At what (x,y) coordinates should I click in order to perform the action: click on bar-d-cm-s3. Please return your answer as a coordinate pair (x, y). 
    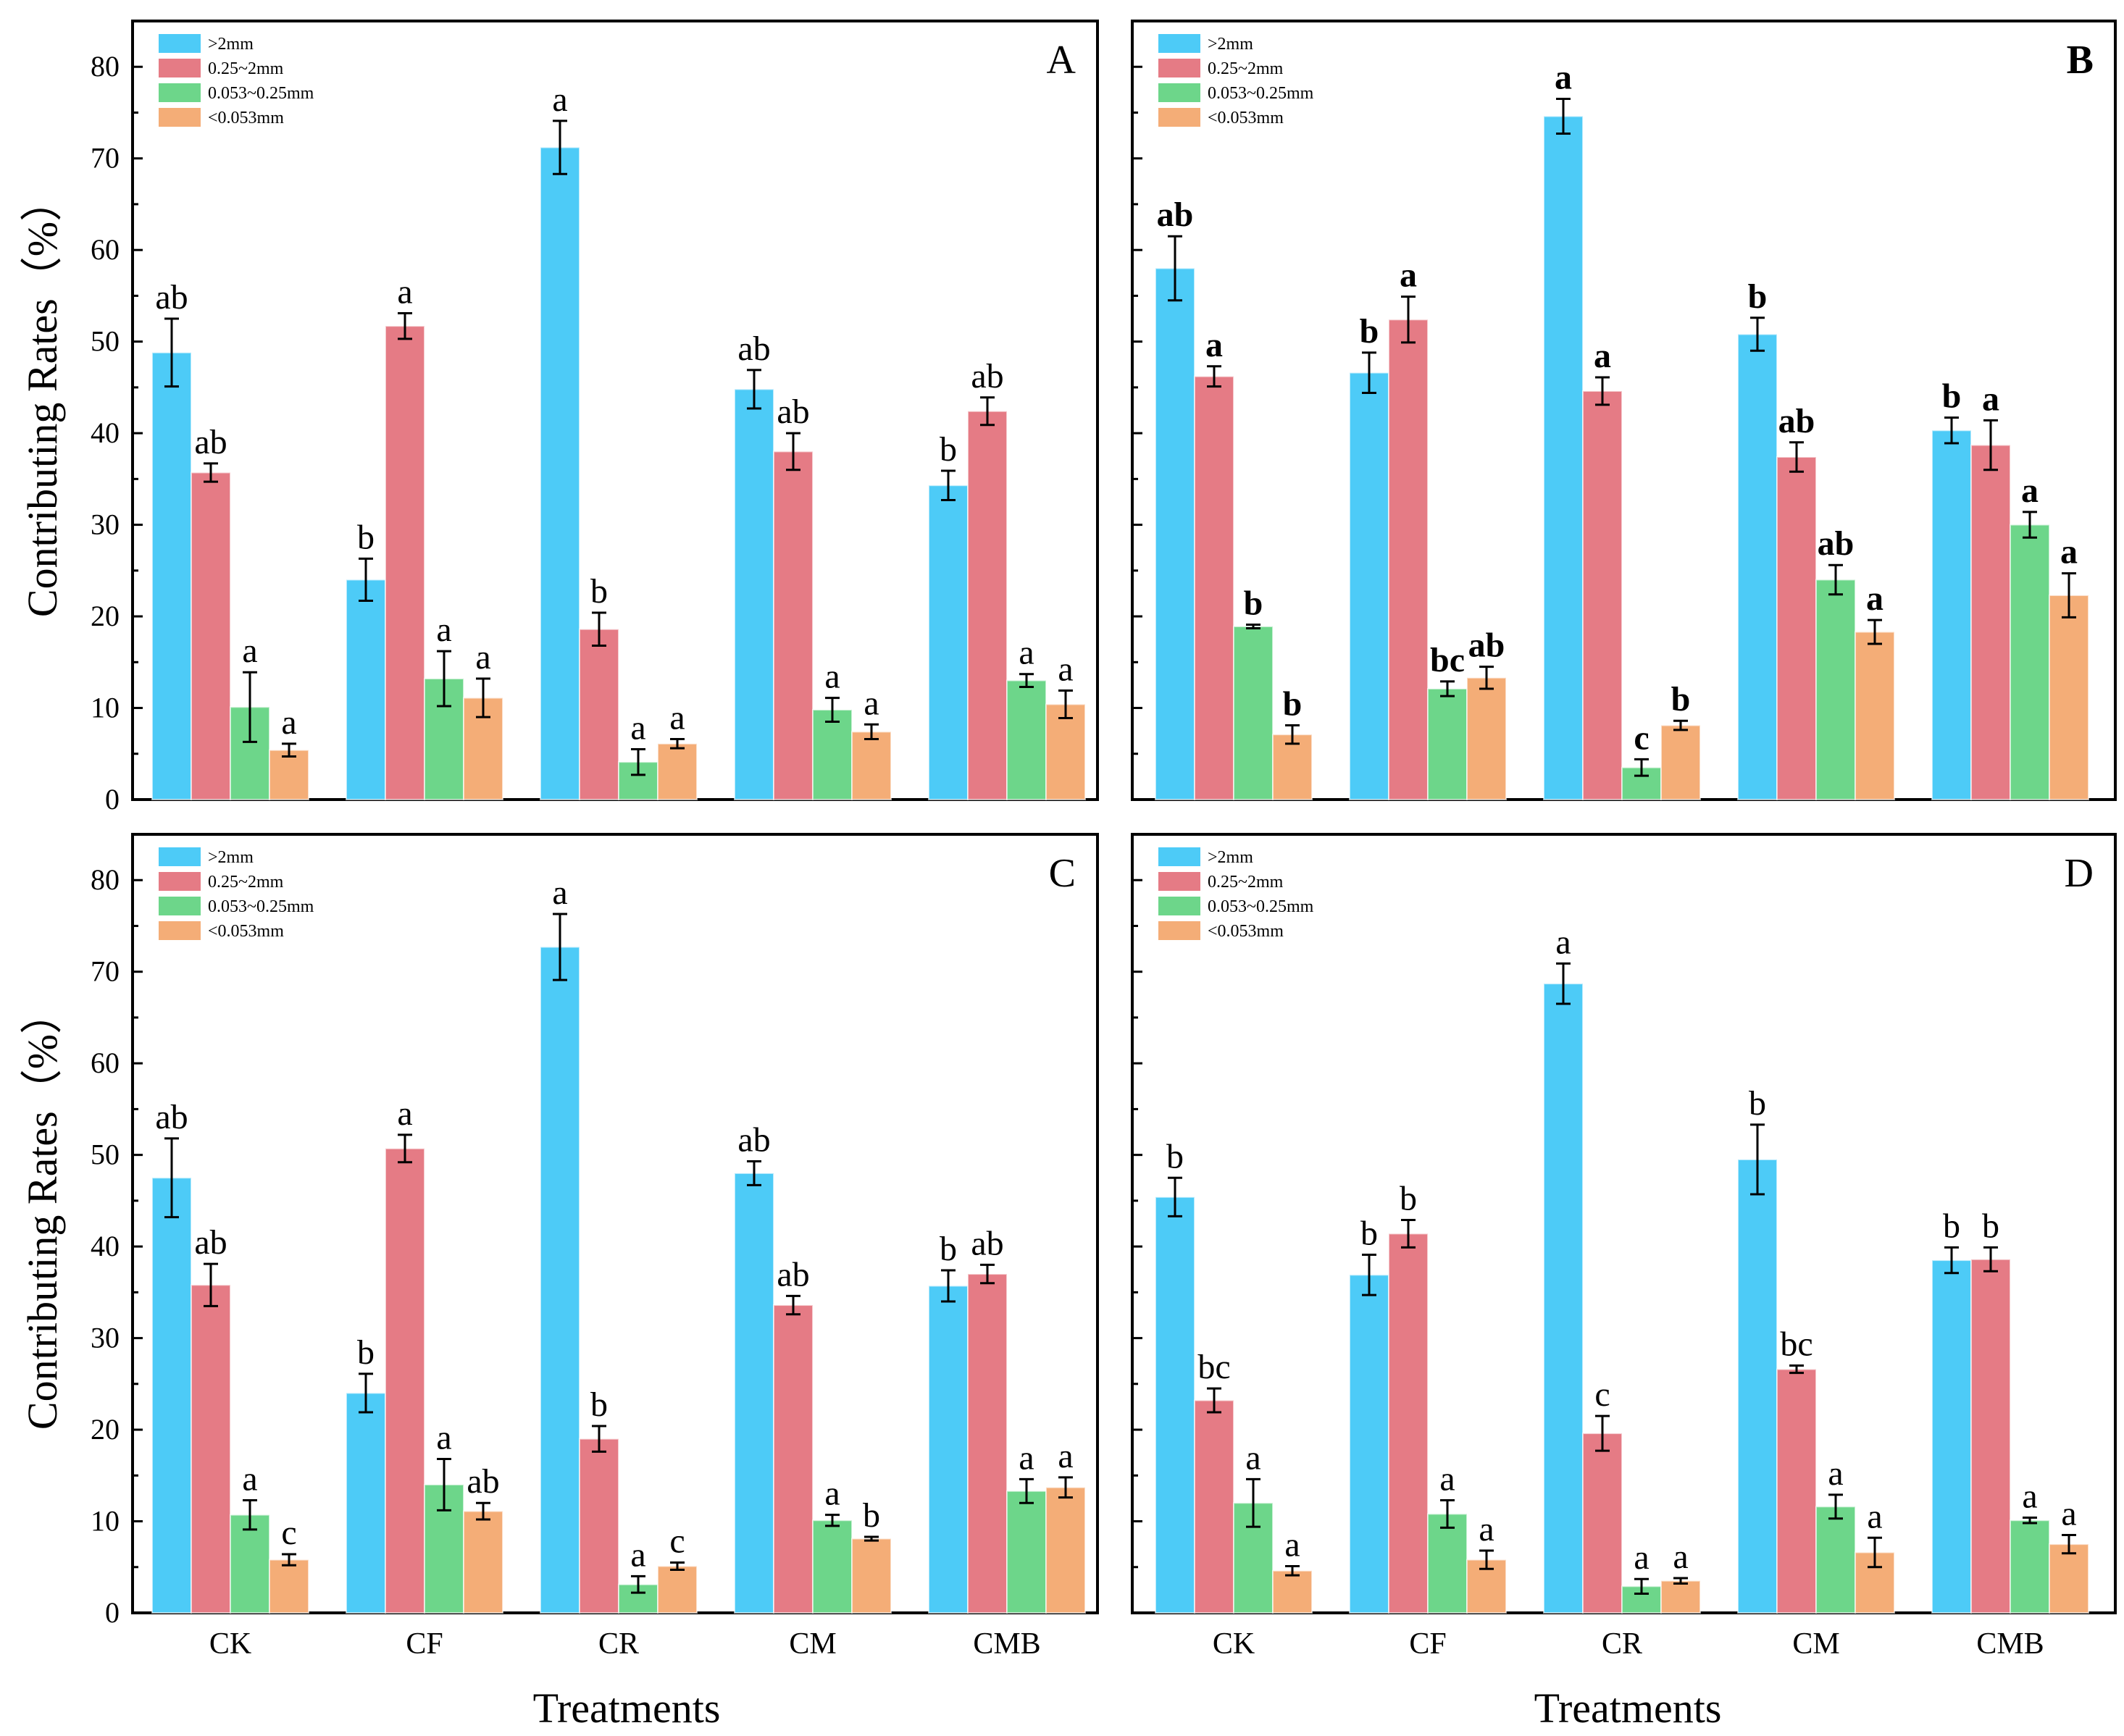
    Looking at the image, I should click on (1835, 1560).